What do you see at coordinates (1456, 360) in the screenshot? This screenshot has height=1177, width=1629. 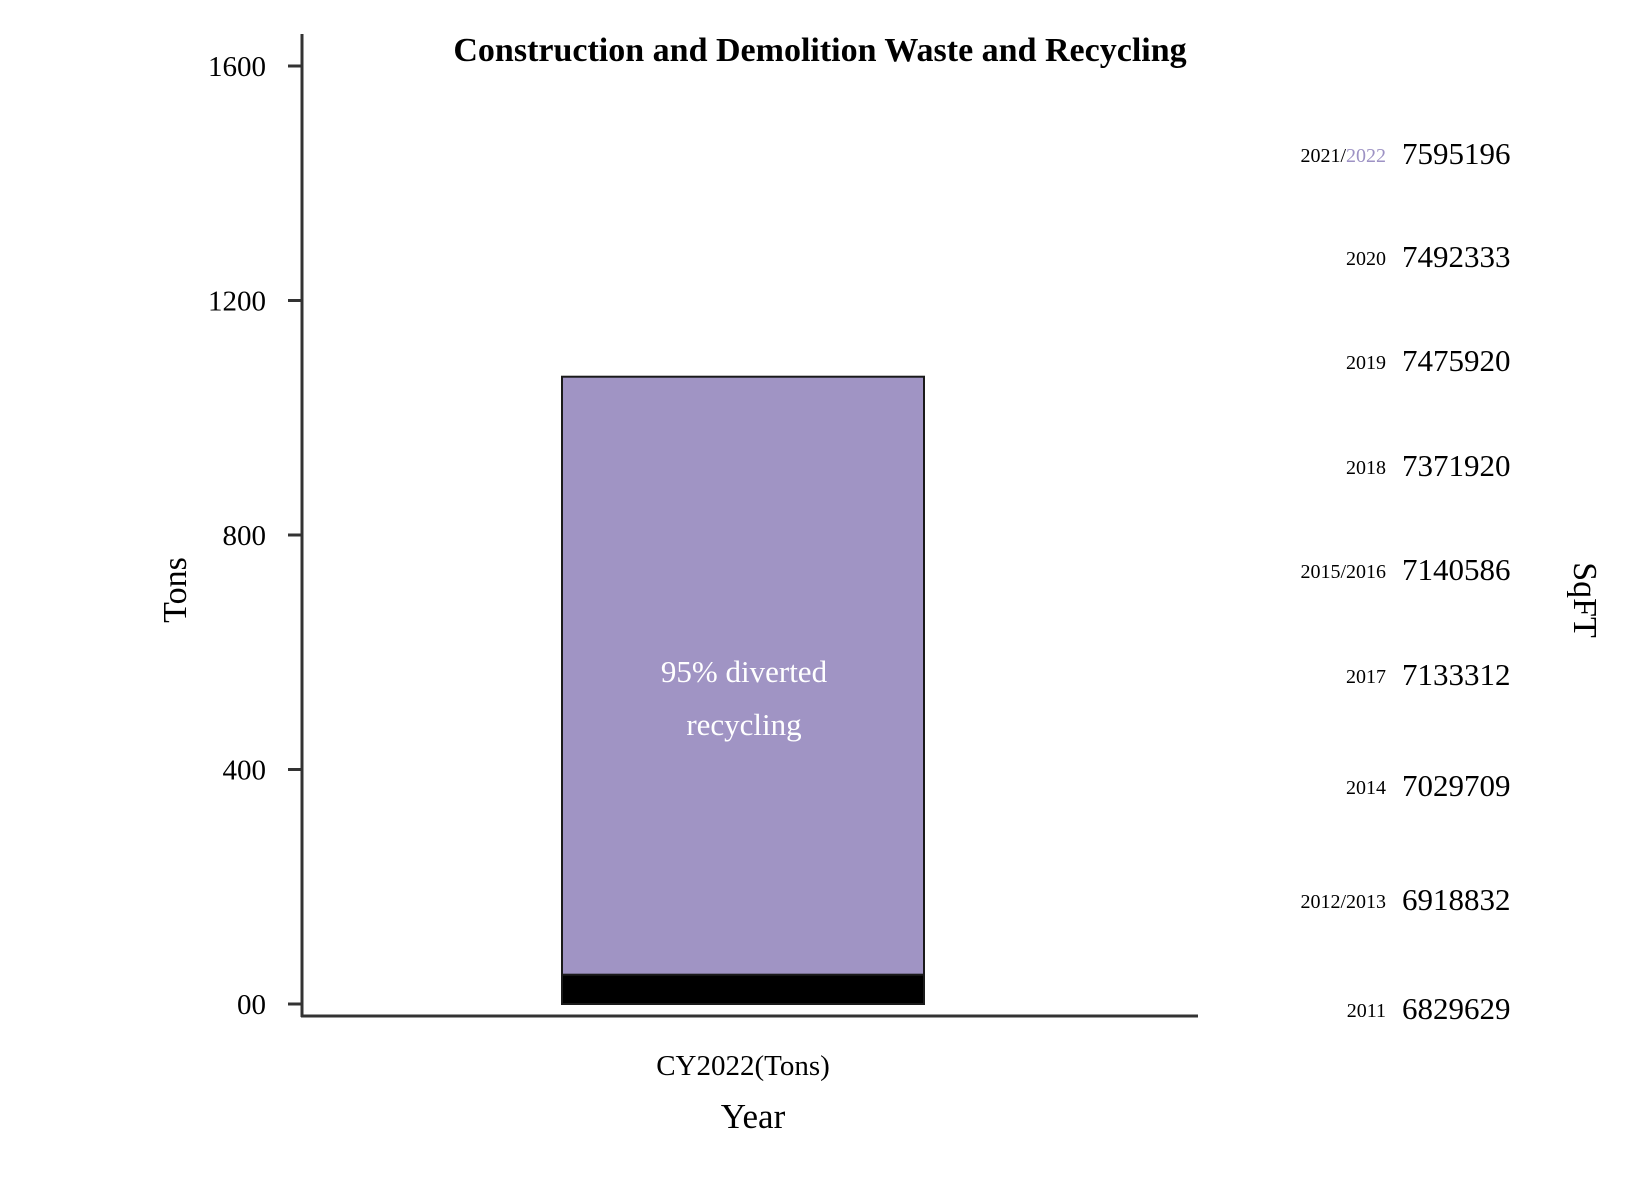 I see `sqft-value: 7475920` at bounding box center [1456, 360].